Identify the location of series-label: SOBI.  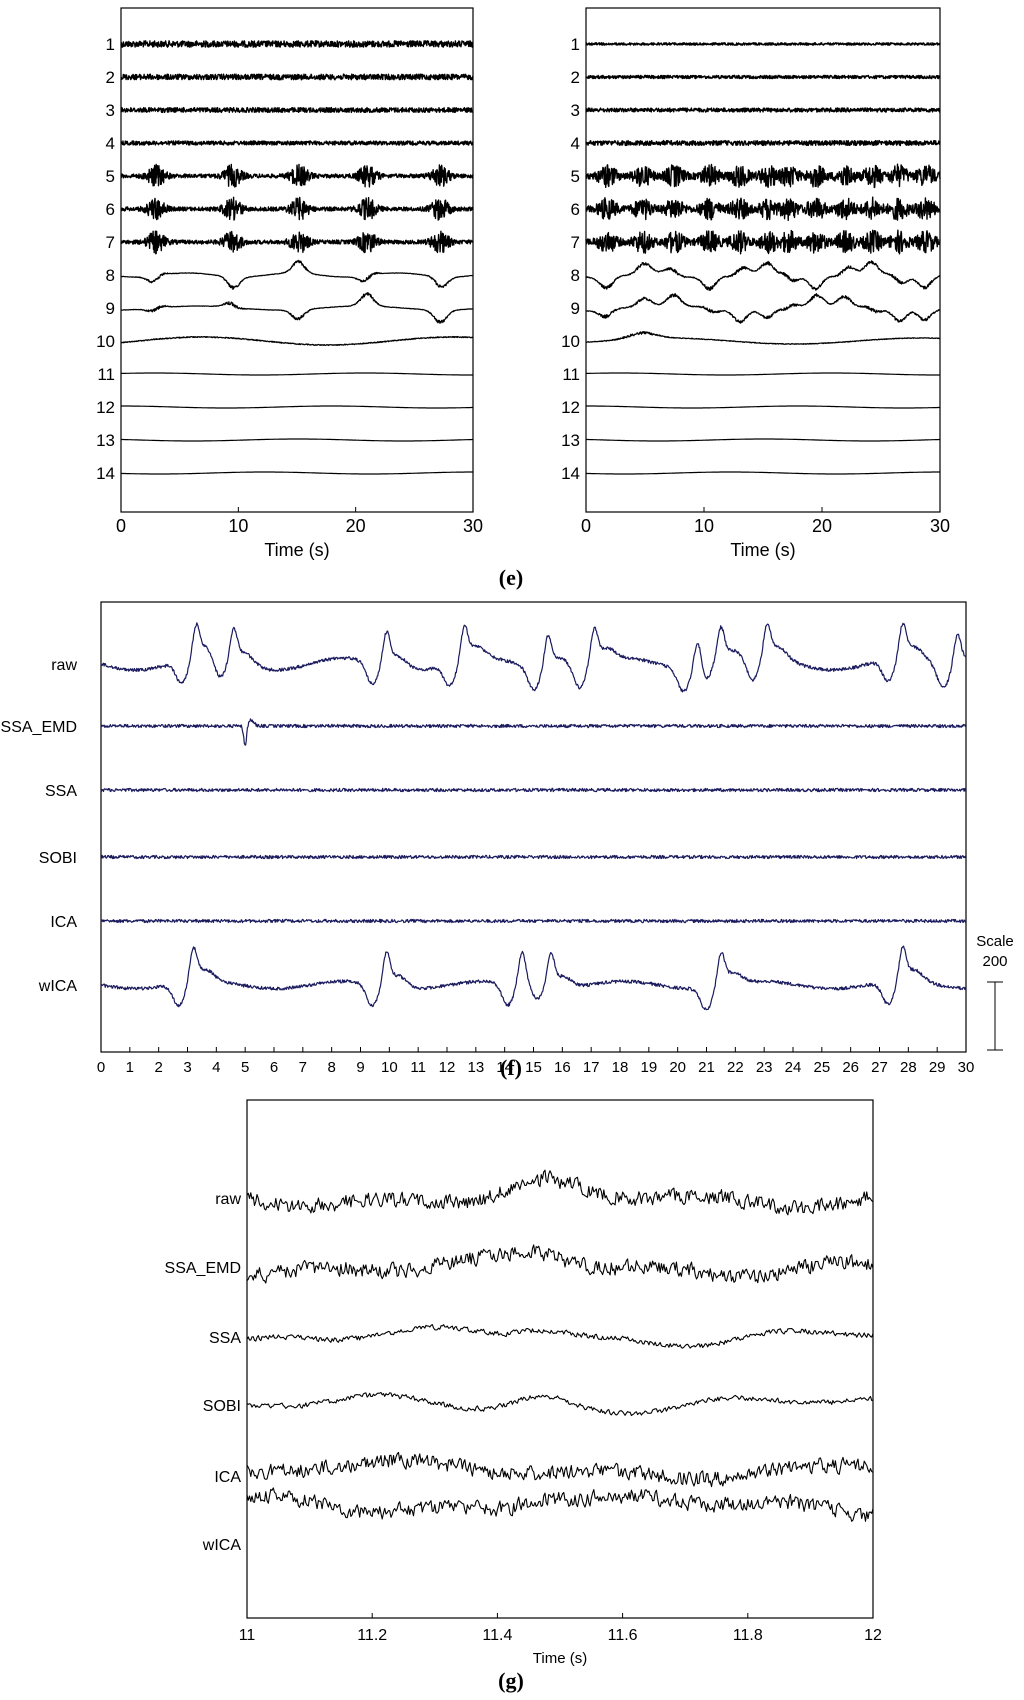
(58, 858).